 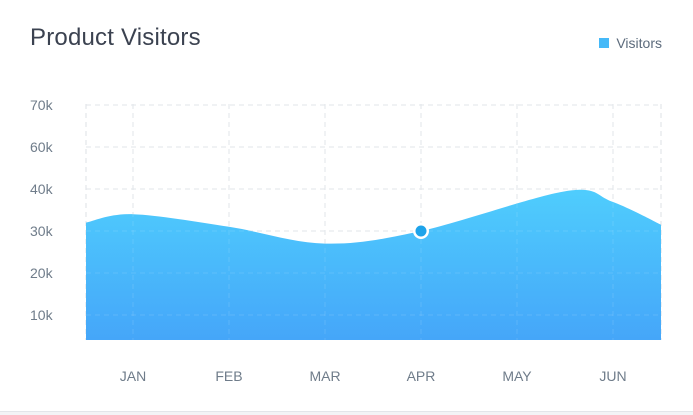 What do you see at coordinates (421, 376) in the screenshot?
I see `x-tick-label: APR` at bounding box center [421, 376].